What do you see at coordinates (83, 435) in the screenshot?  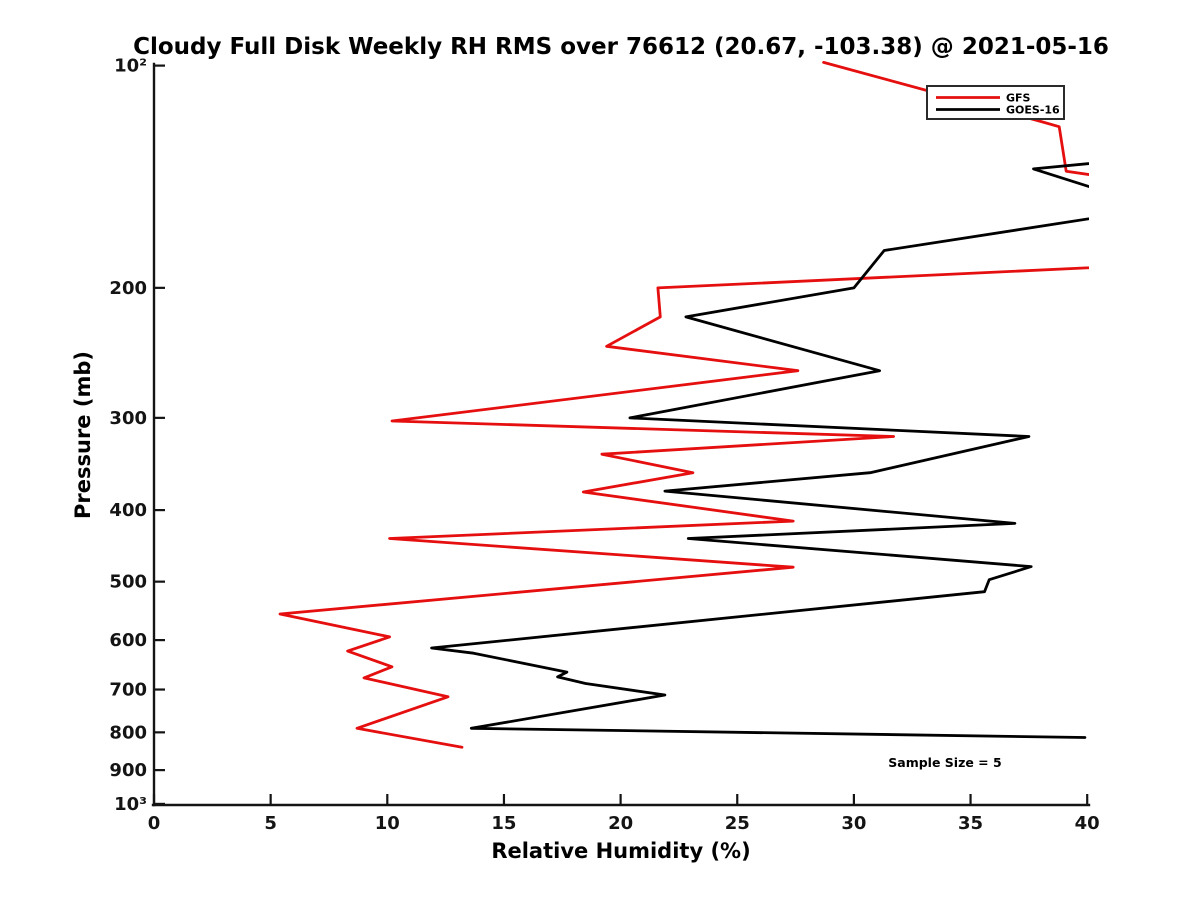 I see `y-axis-label: Pressure (mb)` at bounding box center [83, 435].